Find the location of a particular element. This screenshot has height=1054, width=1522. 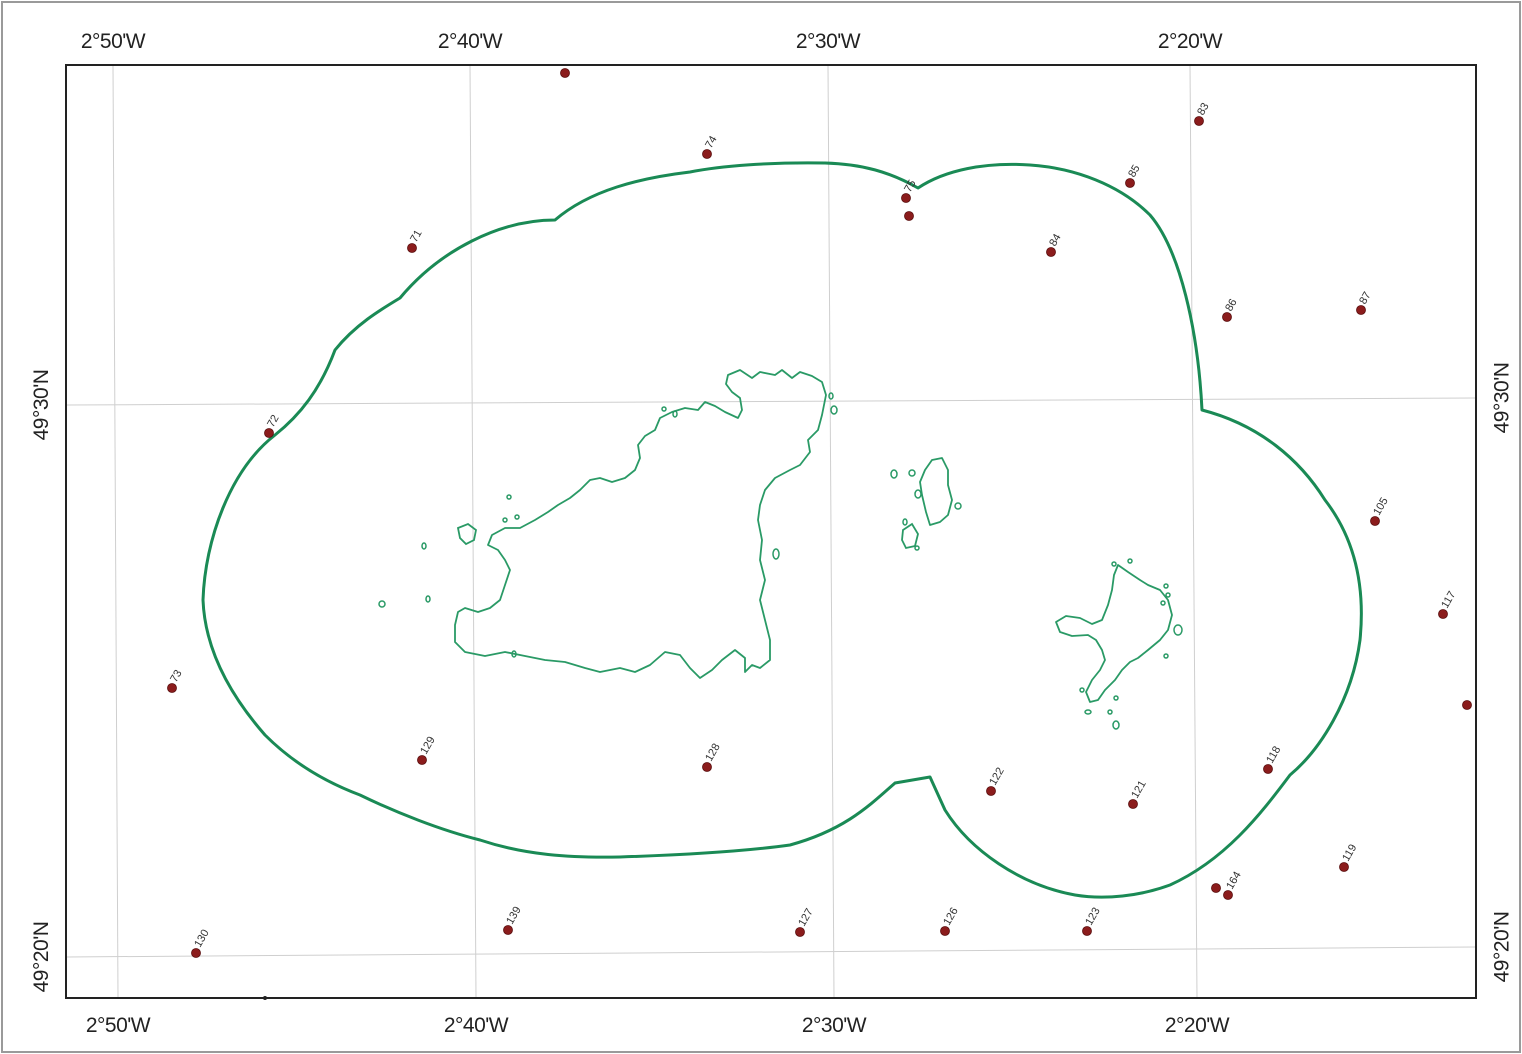

meridian-2-20w is located at coordinates (1193, 531).